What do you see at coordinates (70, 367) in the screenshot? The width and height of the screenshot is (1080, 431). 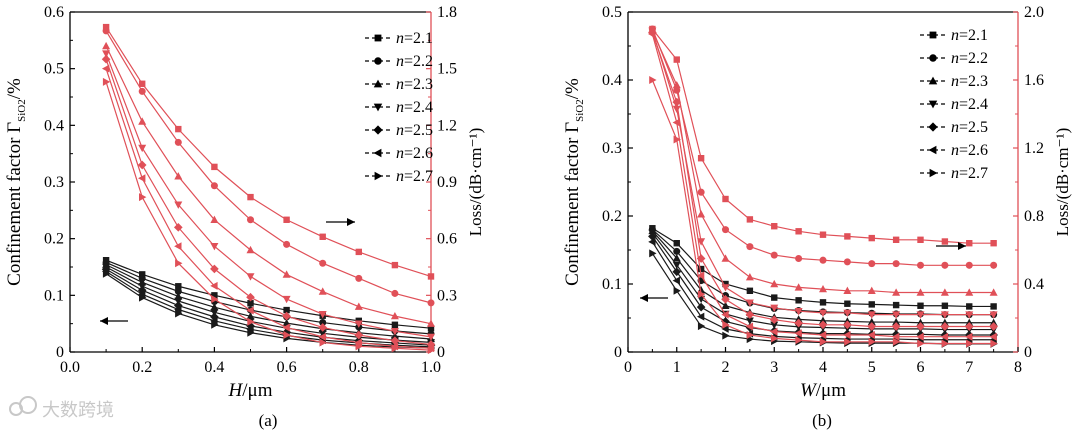 I see `x-tick-label: 0.0` at bounding box center [70, 367].